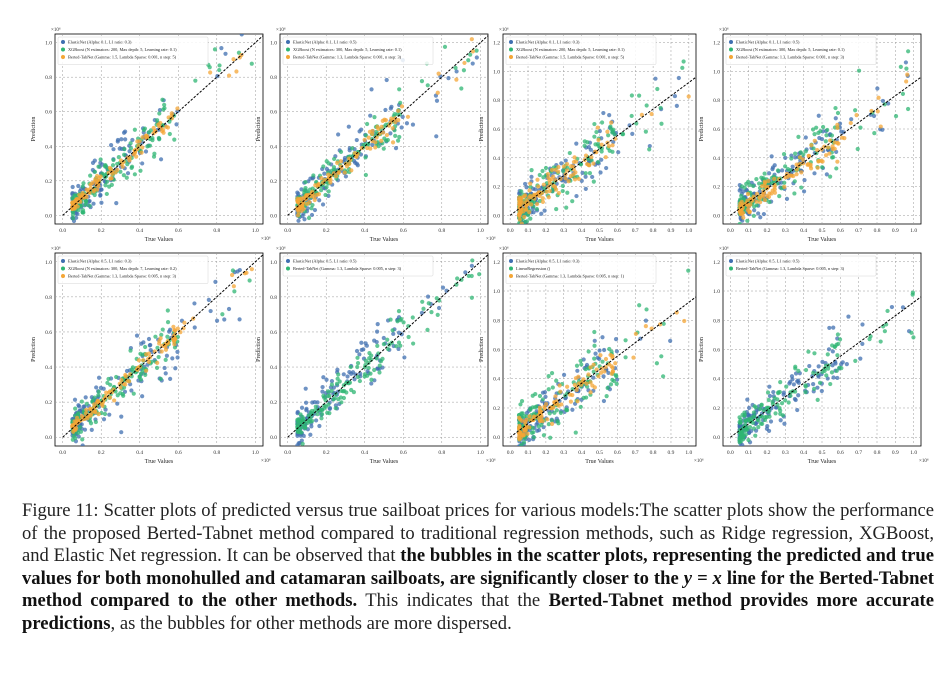  Describe the element at coordinates (100, 262) in the screenshot. I see `legend-label: ElasticNet (Alpha: 0.5, L1 ratio: 0.3)` at that location.